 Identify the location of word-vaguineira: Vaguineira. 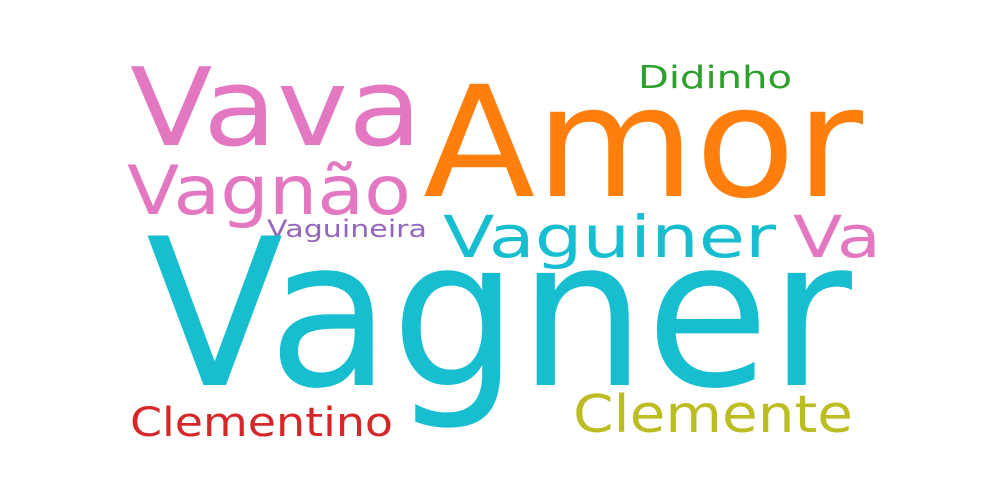
(347, 229).